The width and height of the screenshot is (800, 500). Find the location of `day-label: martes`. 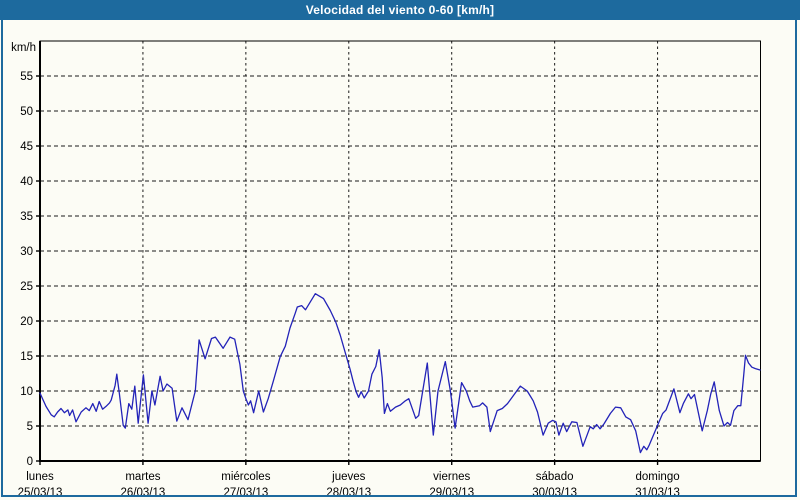

day-label: martes is located at coordinates (142, 477).